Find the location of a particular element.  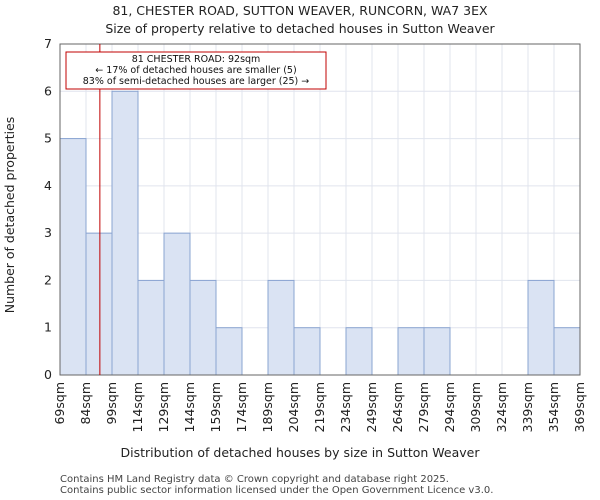

x-tick-label: 219sqm is located at coordinates (319, 407).